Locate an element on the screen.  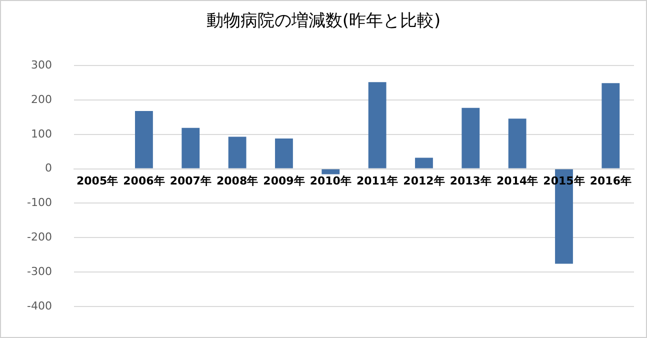
x-tick-label: 2006年 is located at coordinates (144, 181).